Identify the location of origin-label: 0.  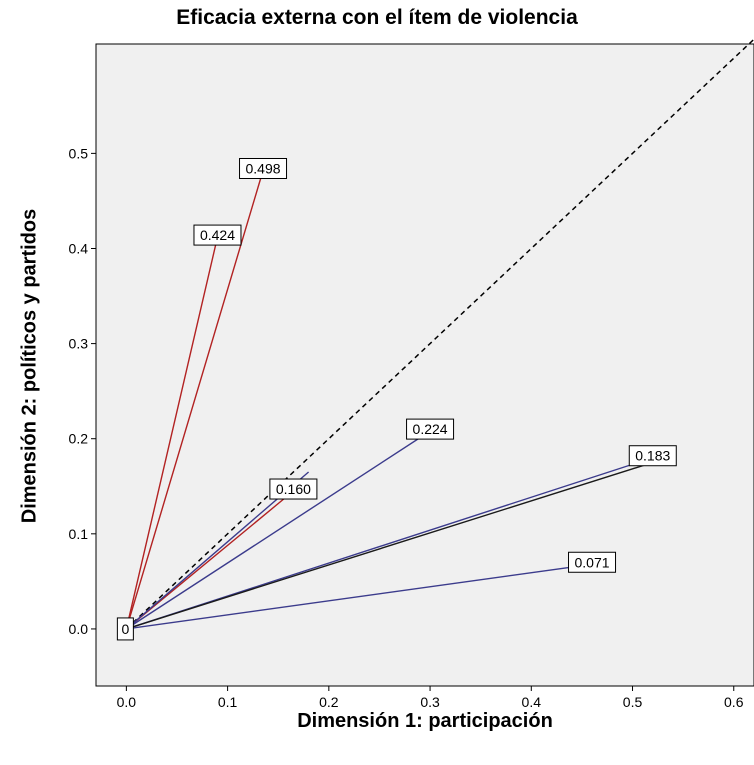
(125, 629).